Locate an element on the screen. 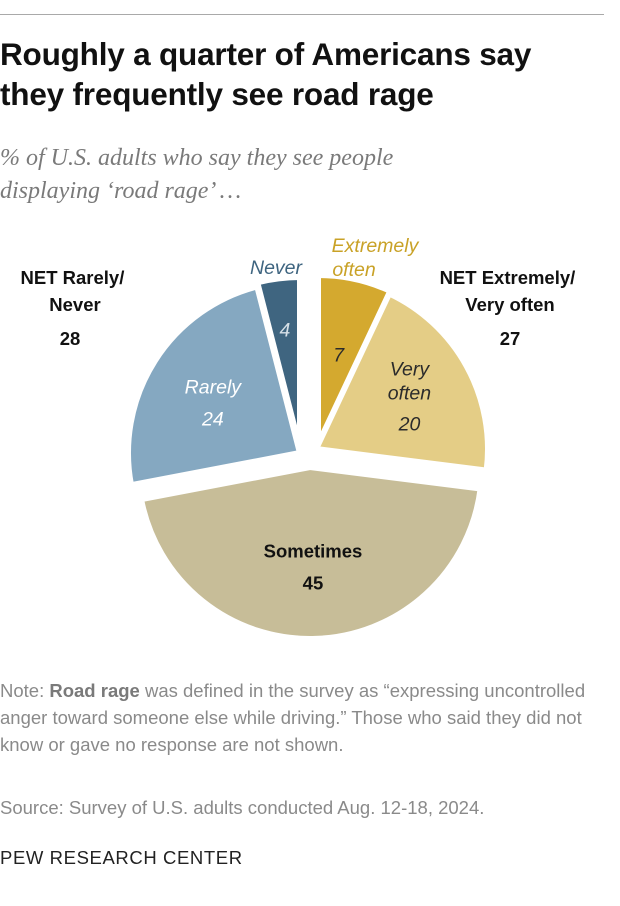  net-rare-label-line1: NET Rarely/ is located at coordinates (73, 277).